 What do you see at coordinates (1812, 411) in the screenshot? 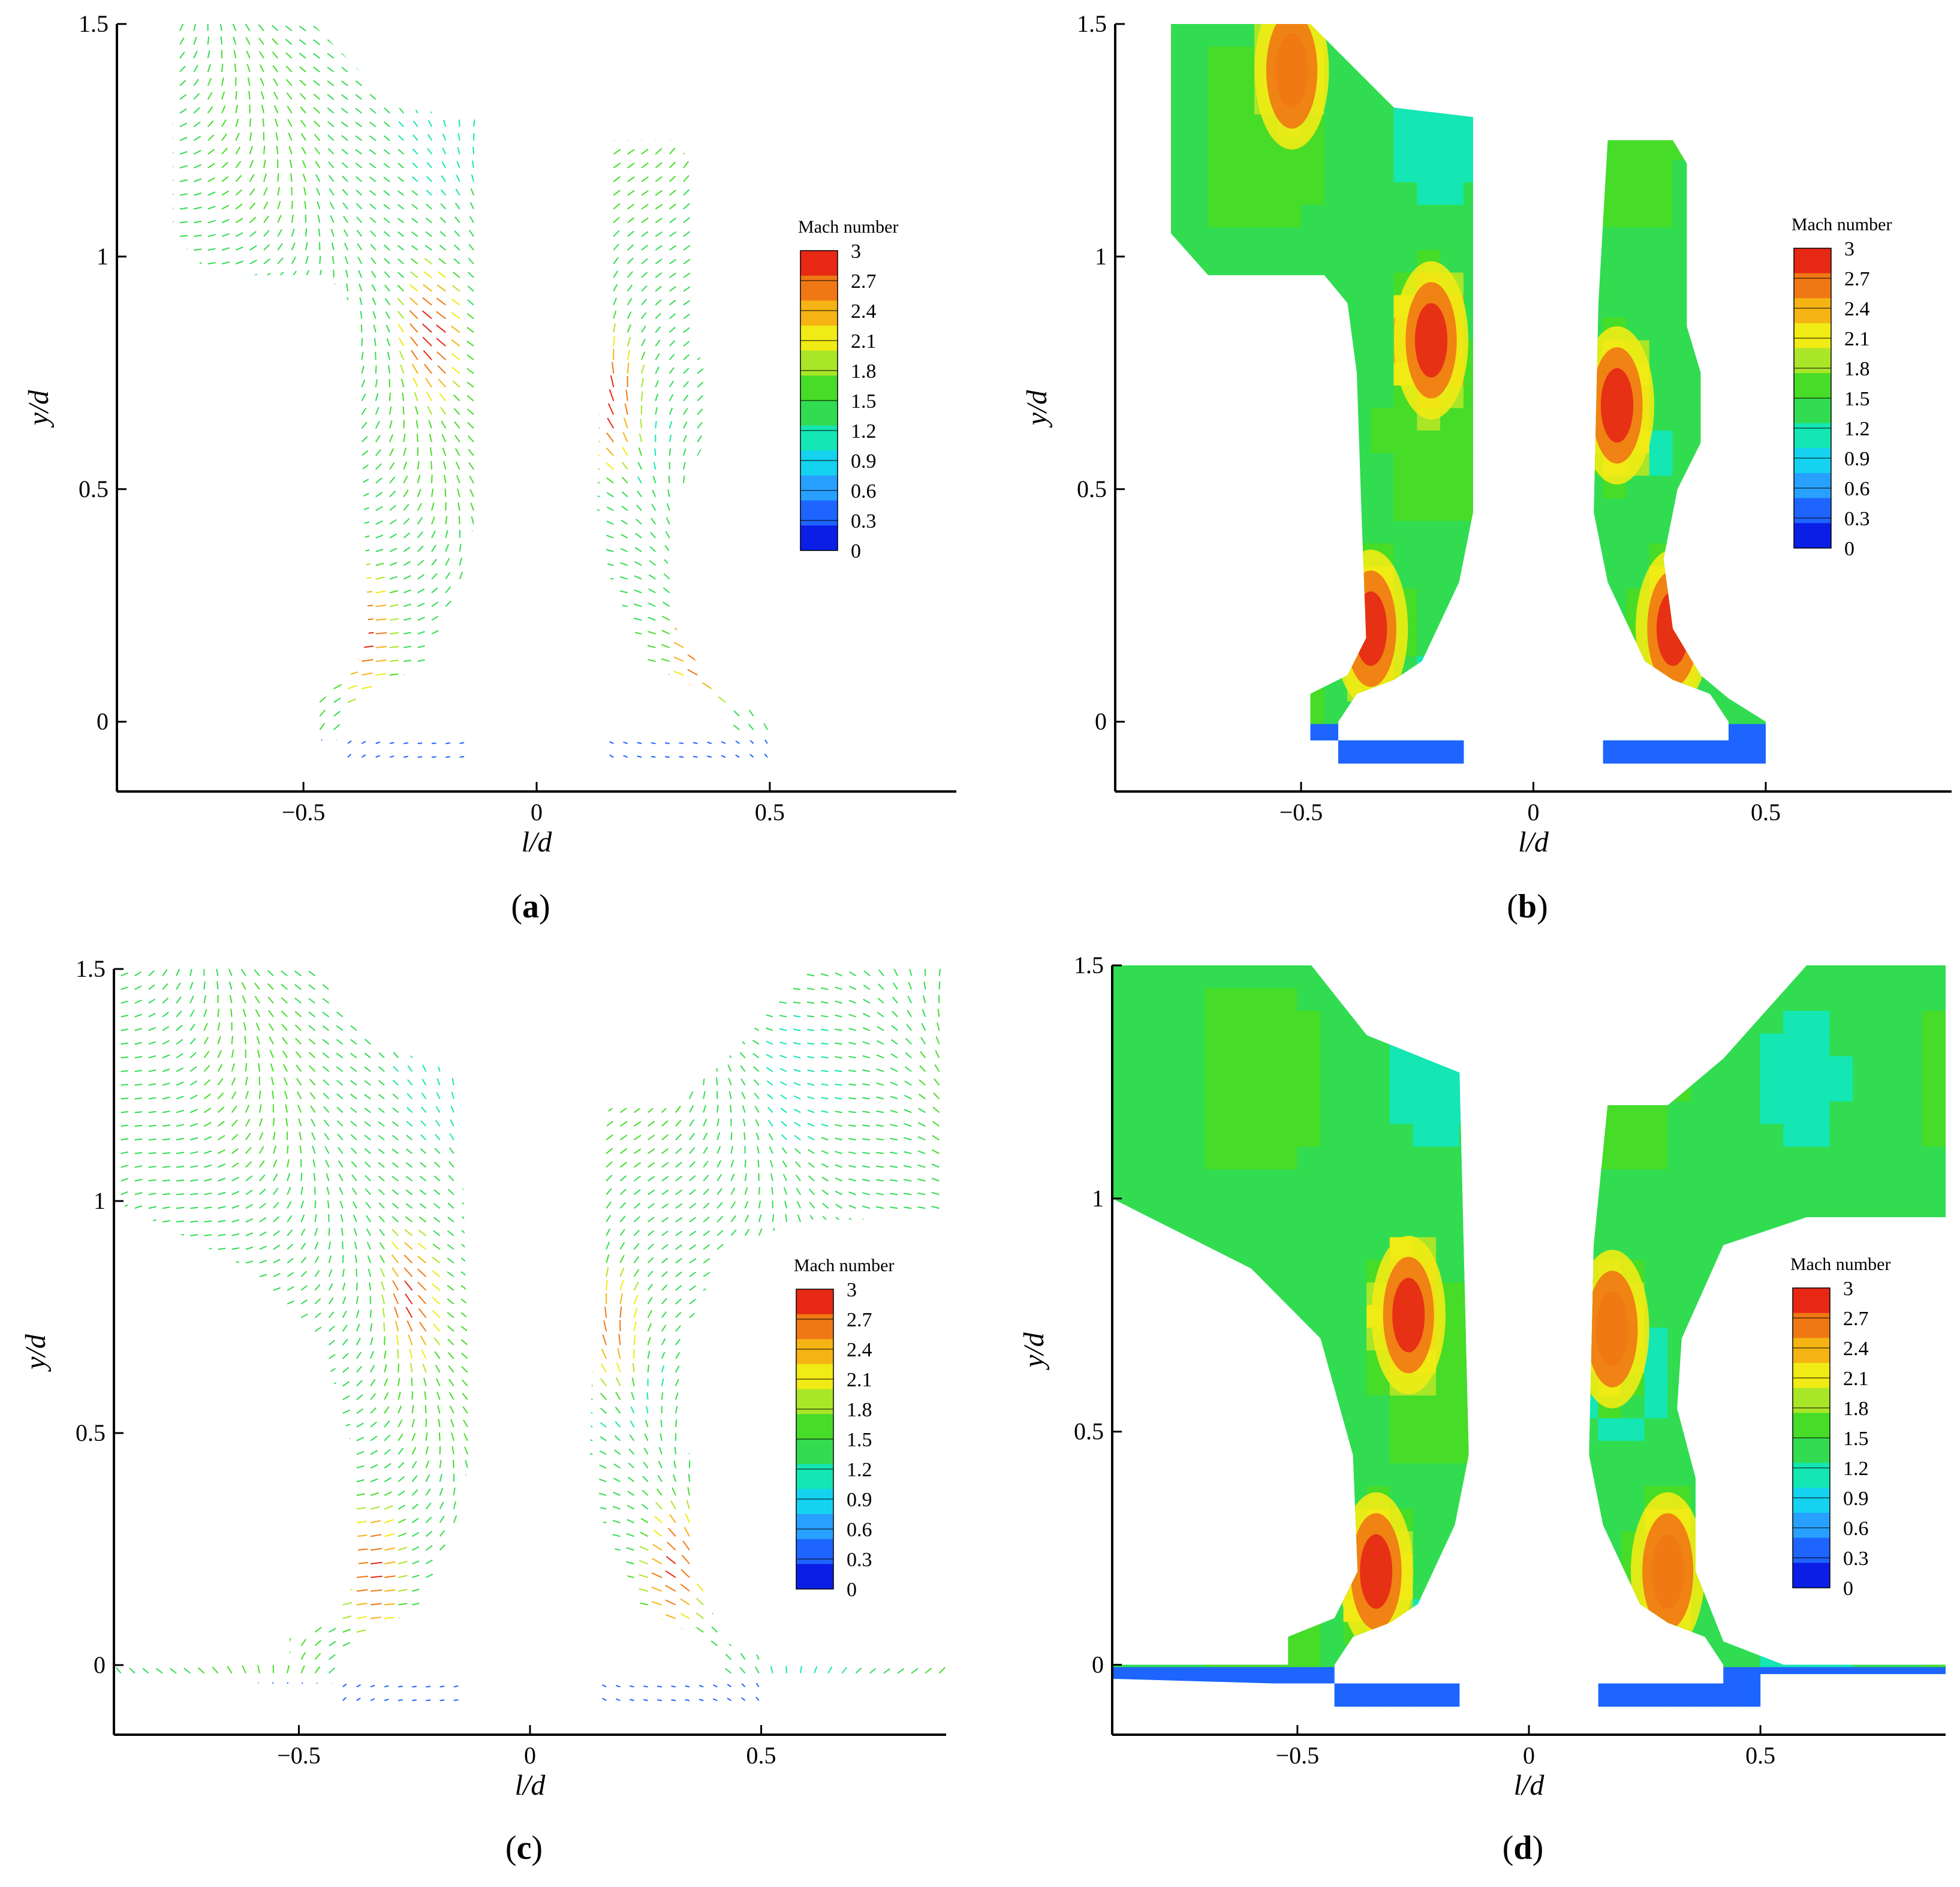
I see `colorbar-swatch` at bounding box center [1812, 411].